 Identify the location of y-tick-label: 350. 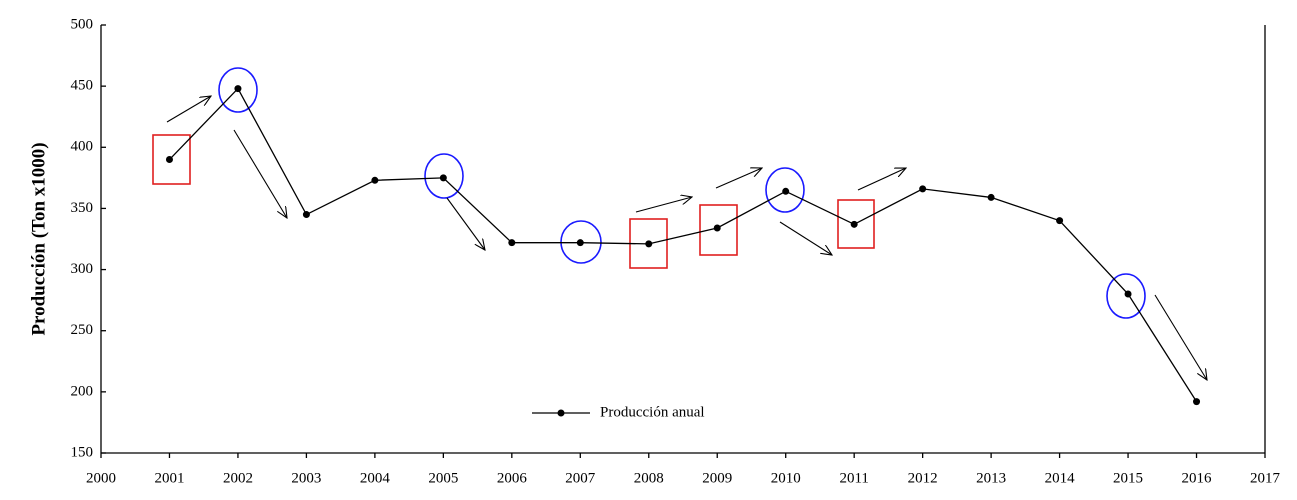
(82, 208).